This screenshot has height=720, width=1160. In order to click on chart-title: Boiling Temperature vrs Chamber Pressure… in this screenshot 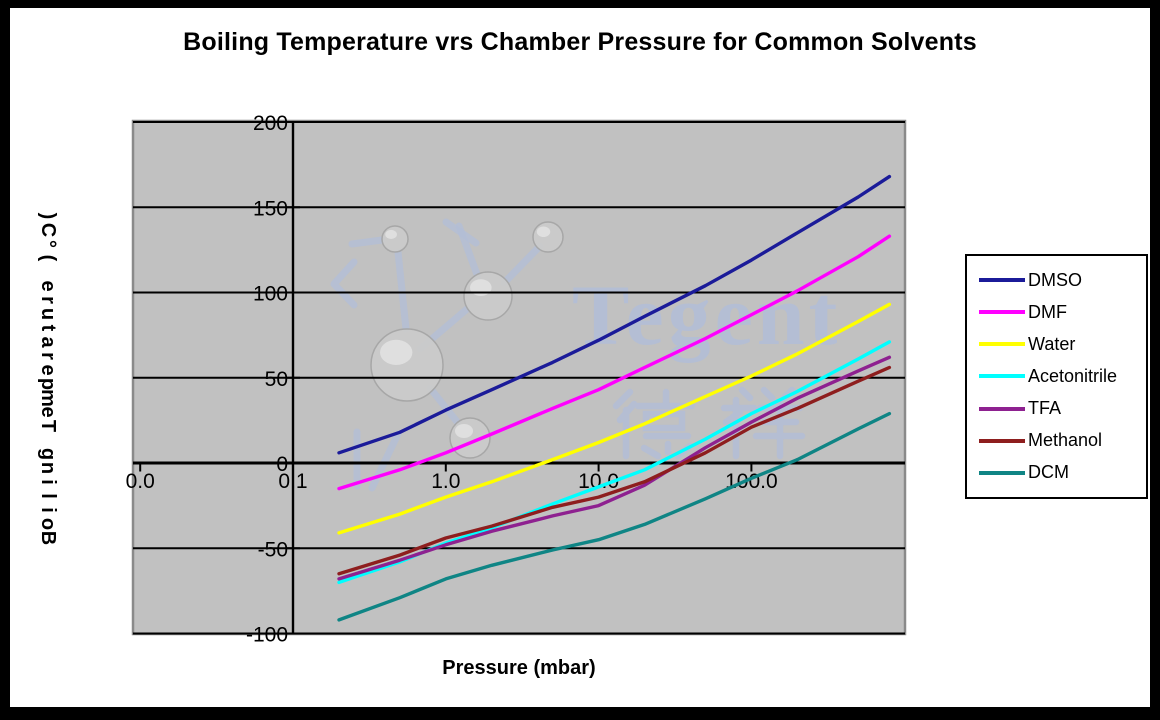, I will do `click(580, 42)`.